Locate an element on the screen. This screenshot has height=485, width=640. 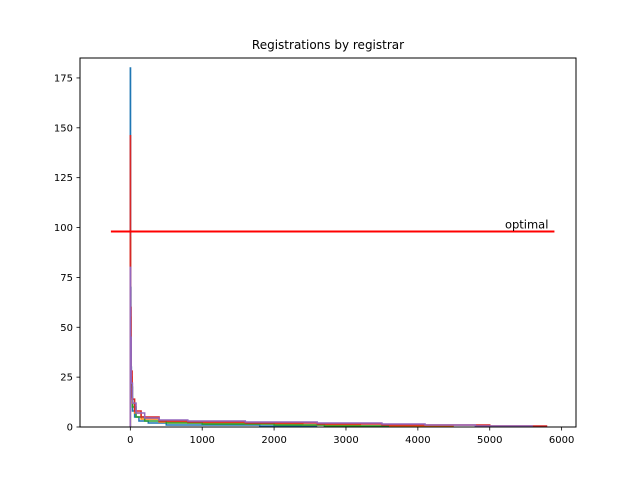
y-tick-label: 25 is located at coordinates (66, 378).